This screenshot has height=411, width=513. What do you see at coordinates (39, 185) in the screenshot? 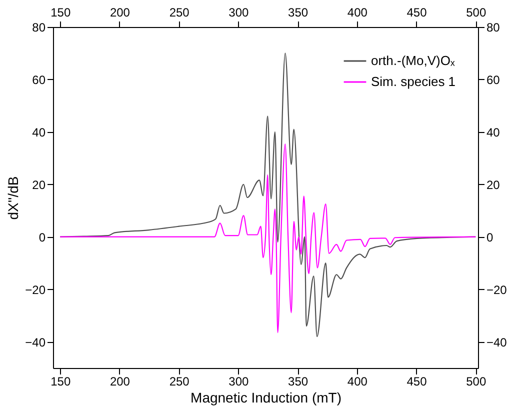
I see `y-tick-label: 20` at bounding box center [39, 185].